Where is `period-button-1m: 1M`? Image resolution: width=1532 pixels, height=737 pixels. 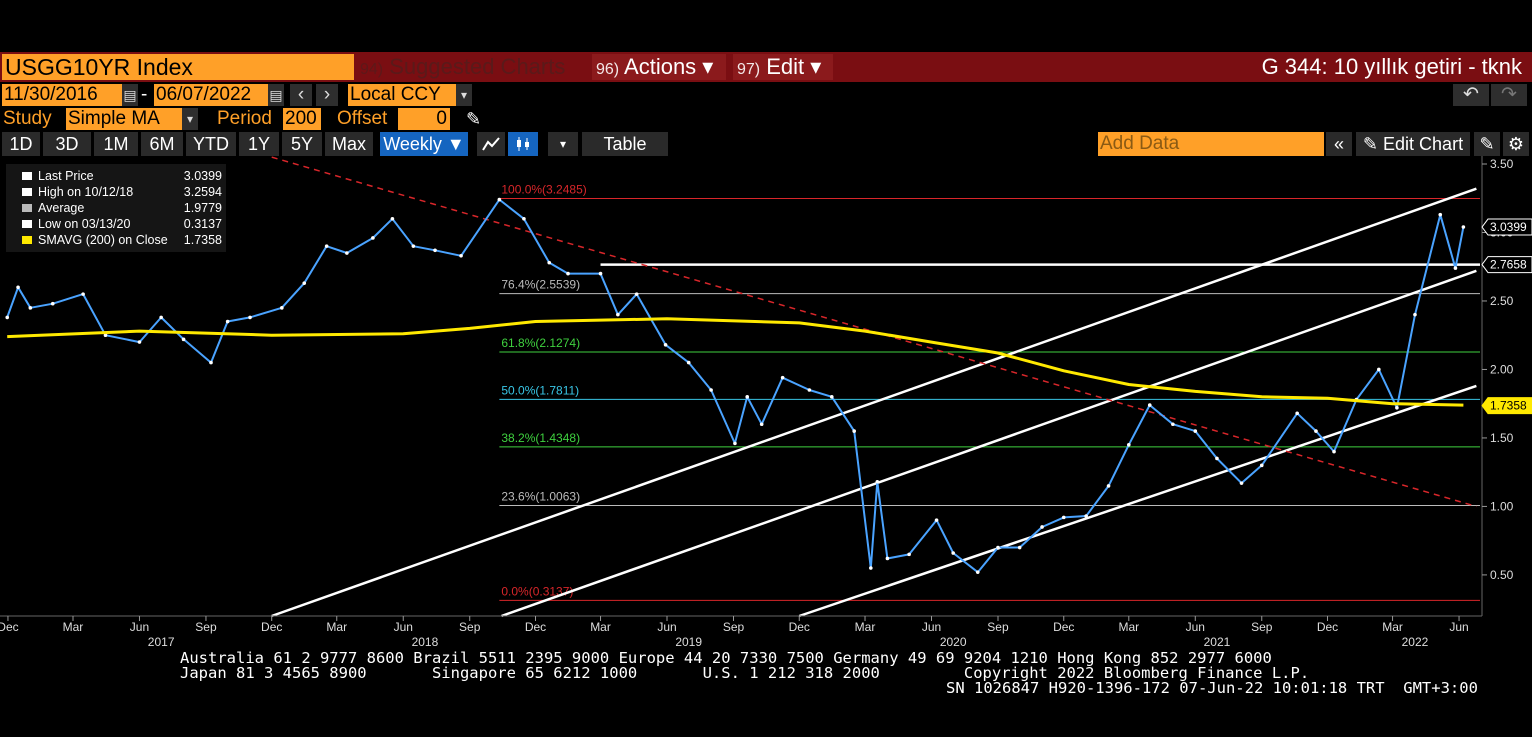 period-button-1m: 1M is located at coordinates (116, 144).